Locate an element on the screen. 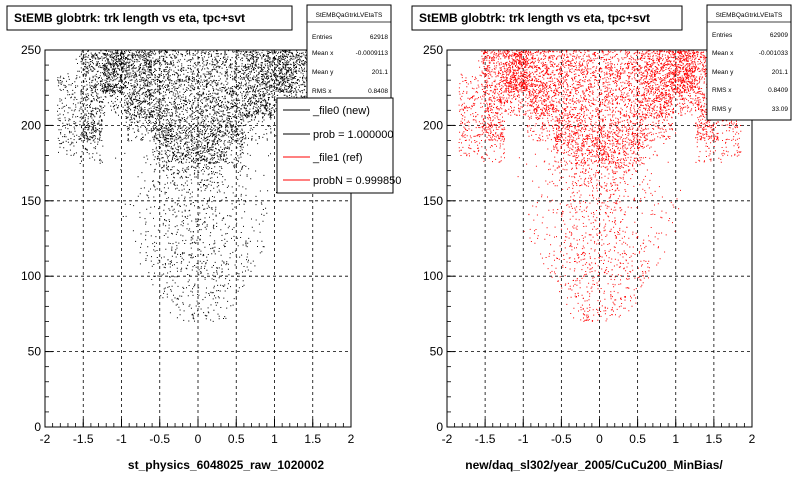 The width and height of the screenshot is (800, 480). right-stats-rmsy-label: RMS y is located at coordinates (722, 109).